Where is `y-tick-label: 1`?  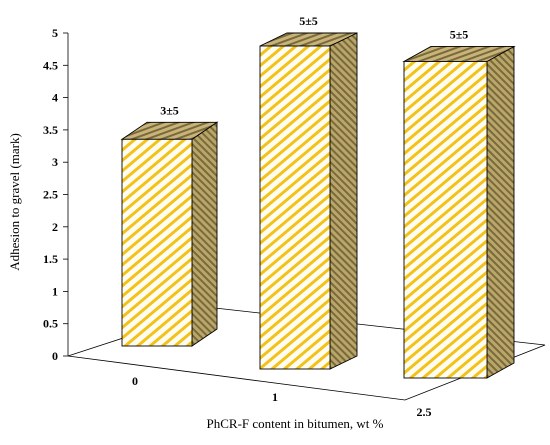 y-tick-label: 1 is located at coordinates (55, 291).